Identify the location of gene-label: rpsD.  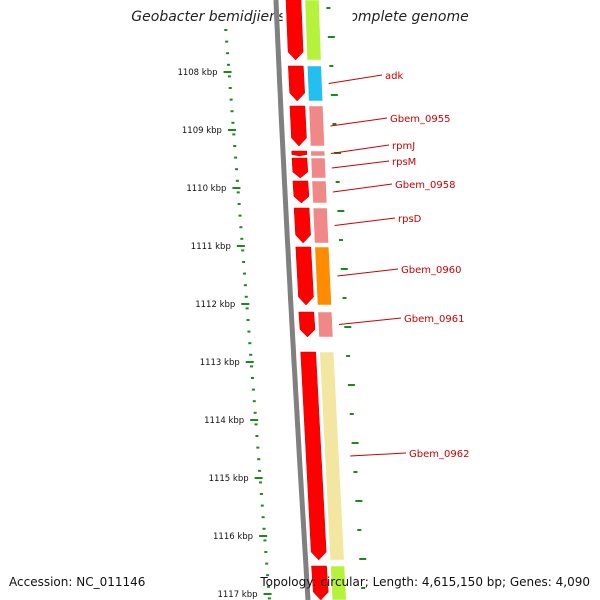
(410, 219).